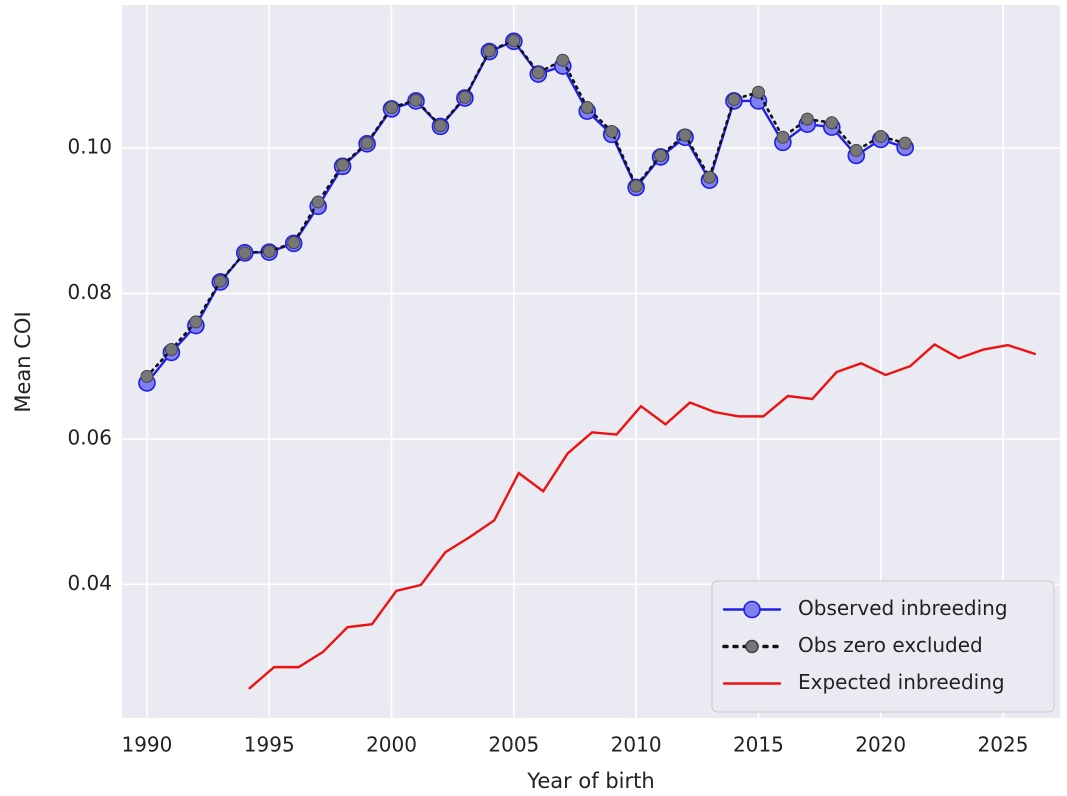 The width and height of the screenshot is (1067, 796). Describe the element at coordinates (89, 583) in the screenshot. I see `y-tick-label: 0.04` at that location.